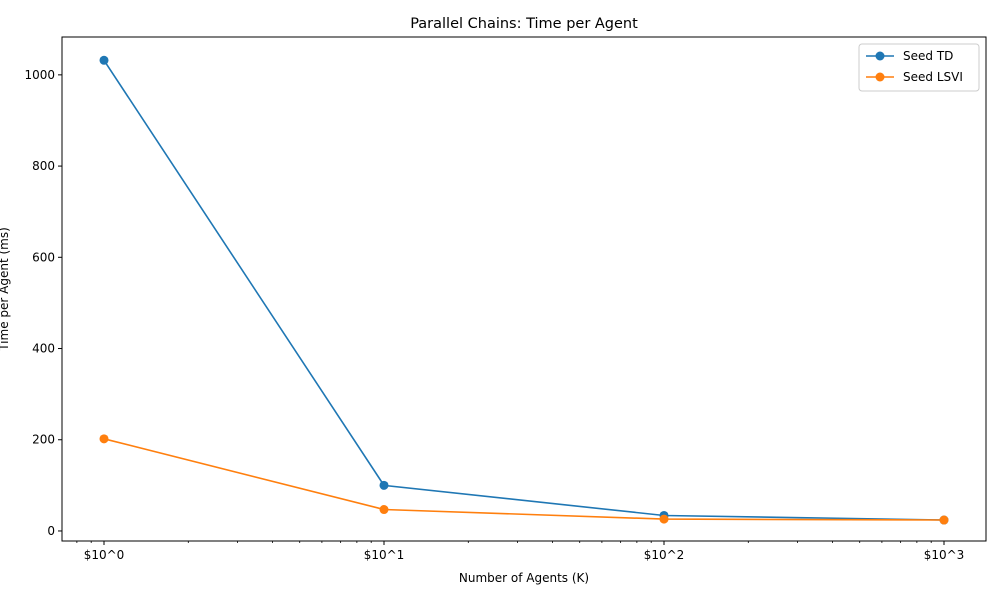  Describe the element at coordinates (933, 77) in the screenshot. I see `legend-label: Seed LSVI` at that location.